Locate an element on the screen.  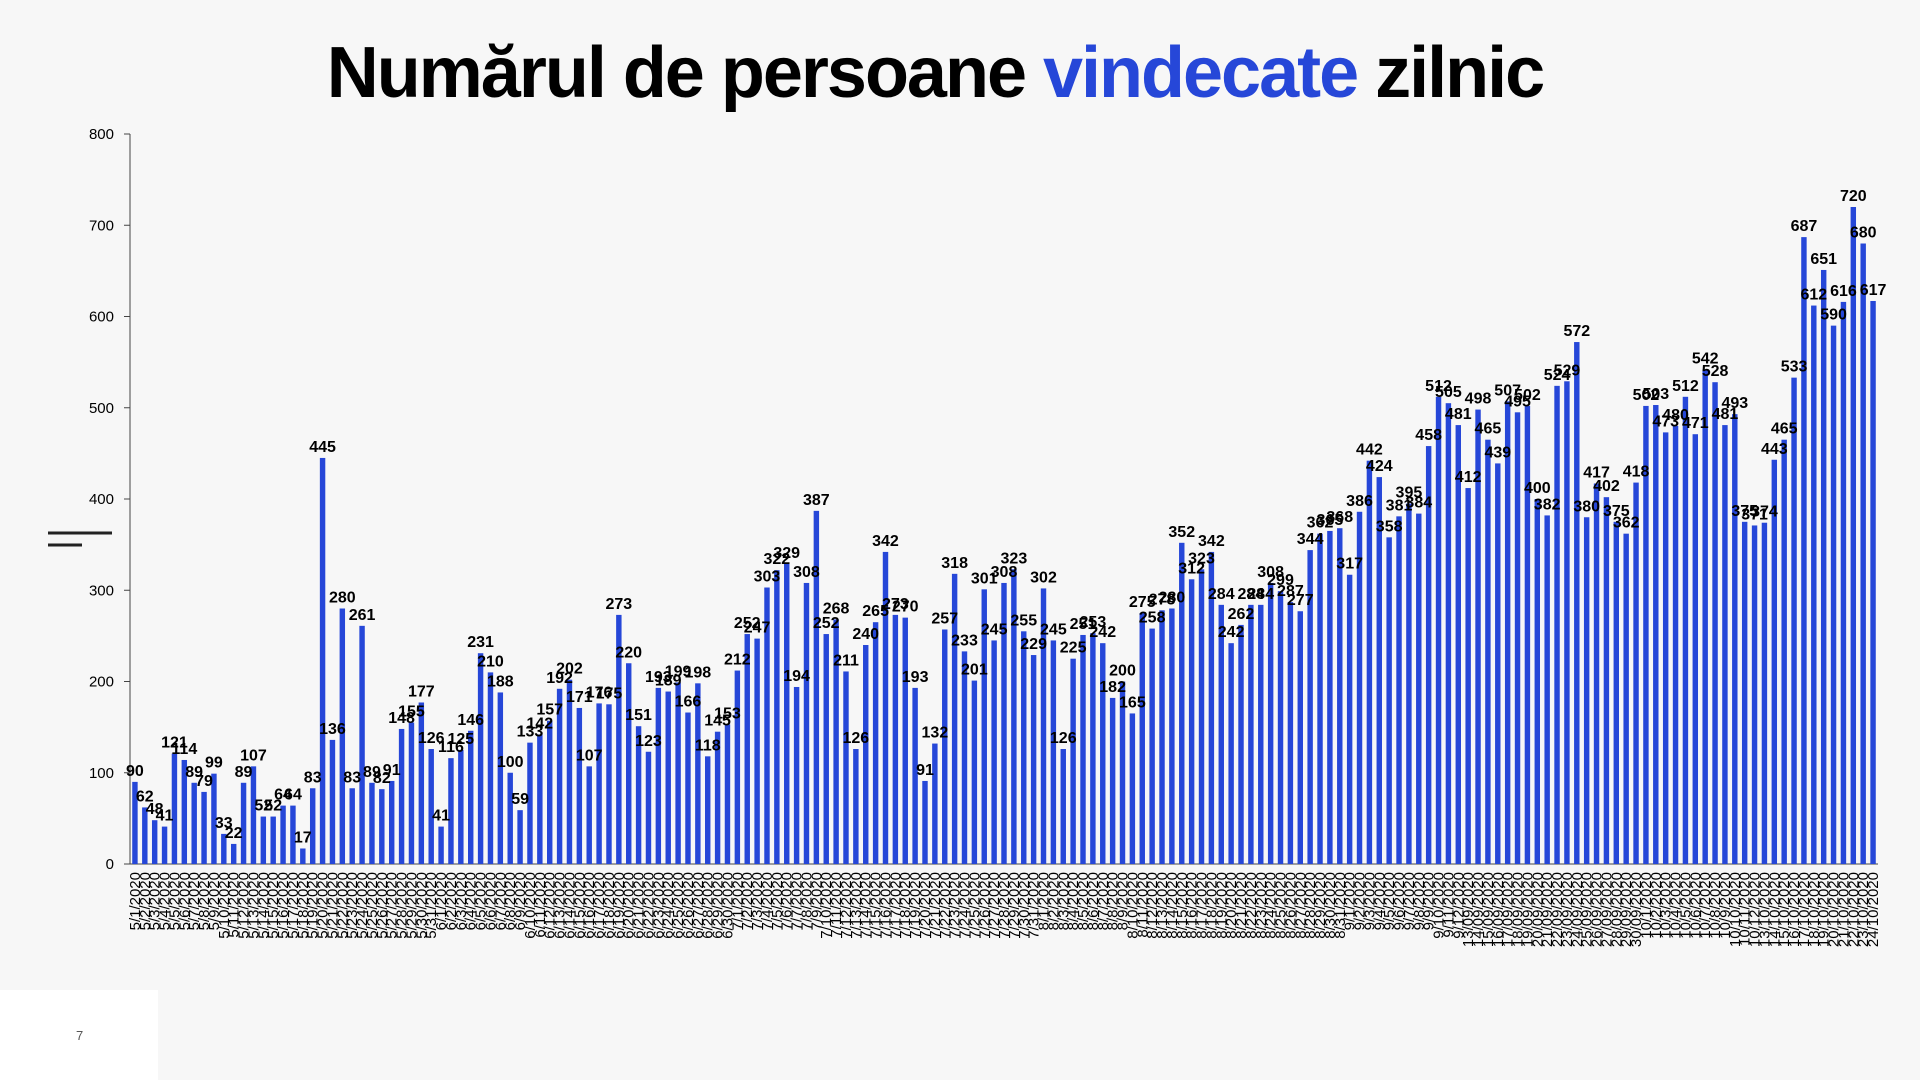
x-tick-label: 5/23/2020 is located at coordinates (352, 905).